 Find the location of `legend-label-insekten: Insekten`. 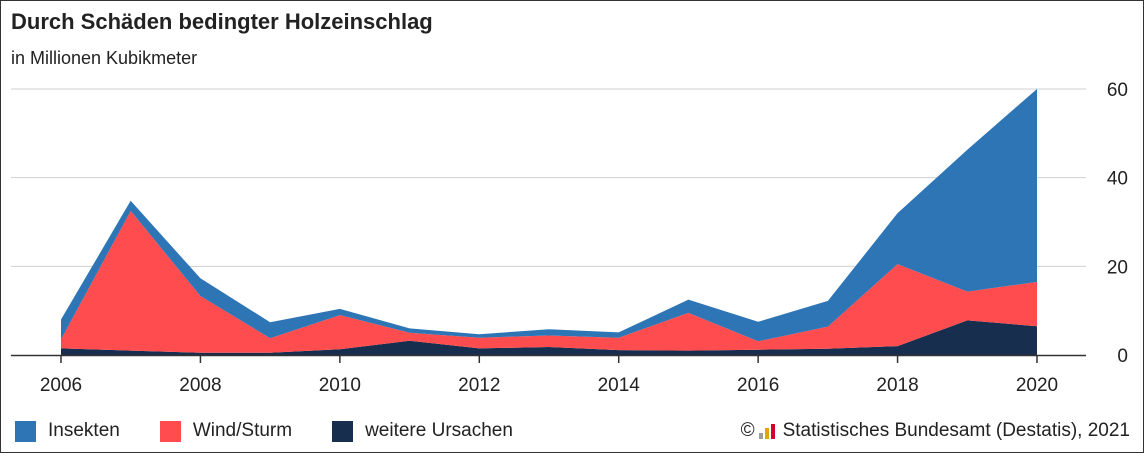

legend-label-insekten: Insekten is located at coordinates (84, 430).